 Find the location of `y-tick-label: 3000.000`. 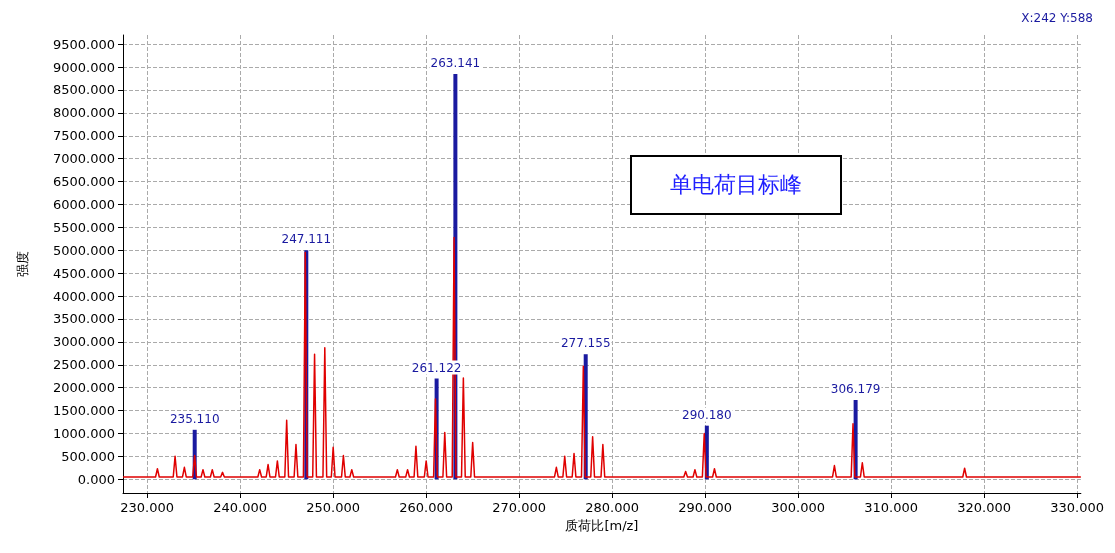

y-tick-label: 3000.000 is located at coordinates (83, 342).